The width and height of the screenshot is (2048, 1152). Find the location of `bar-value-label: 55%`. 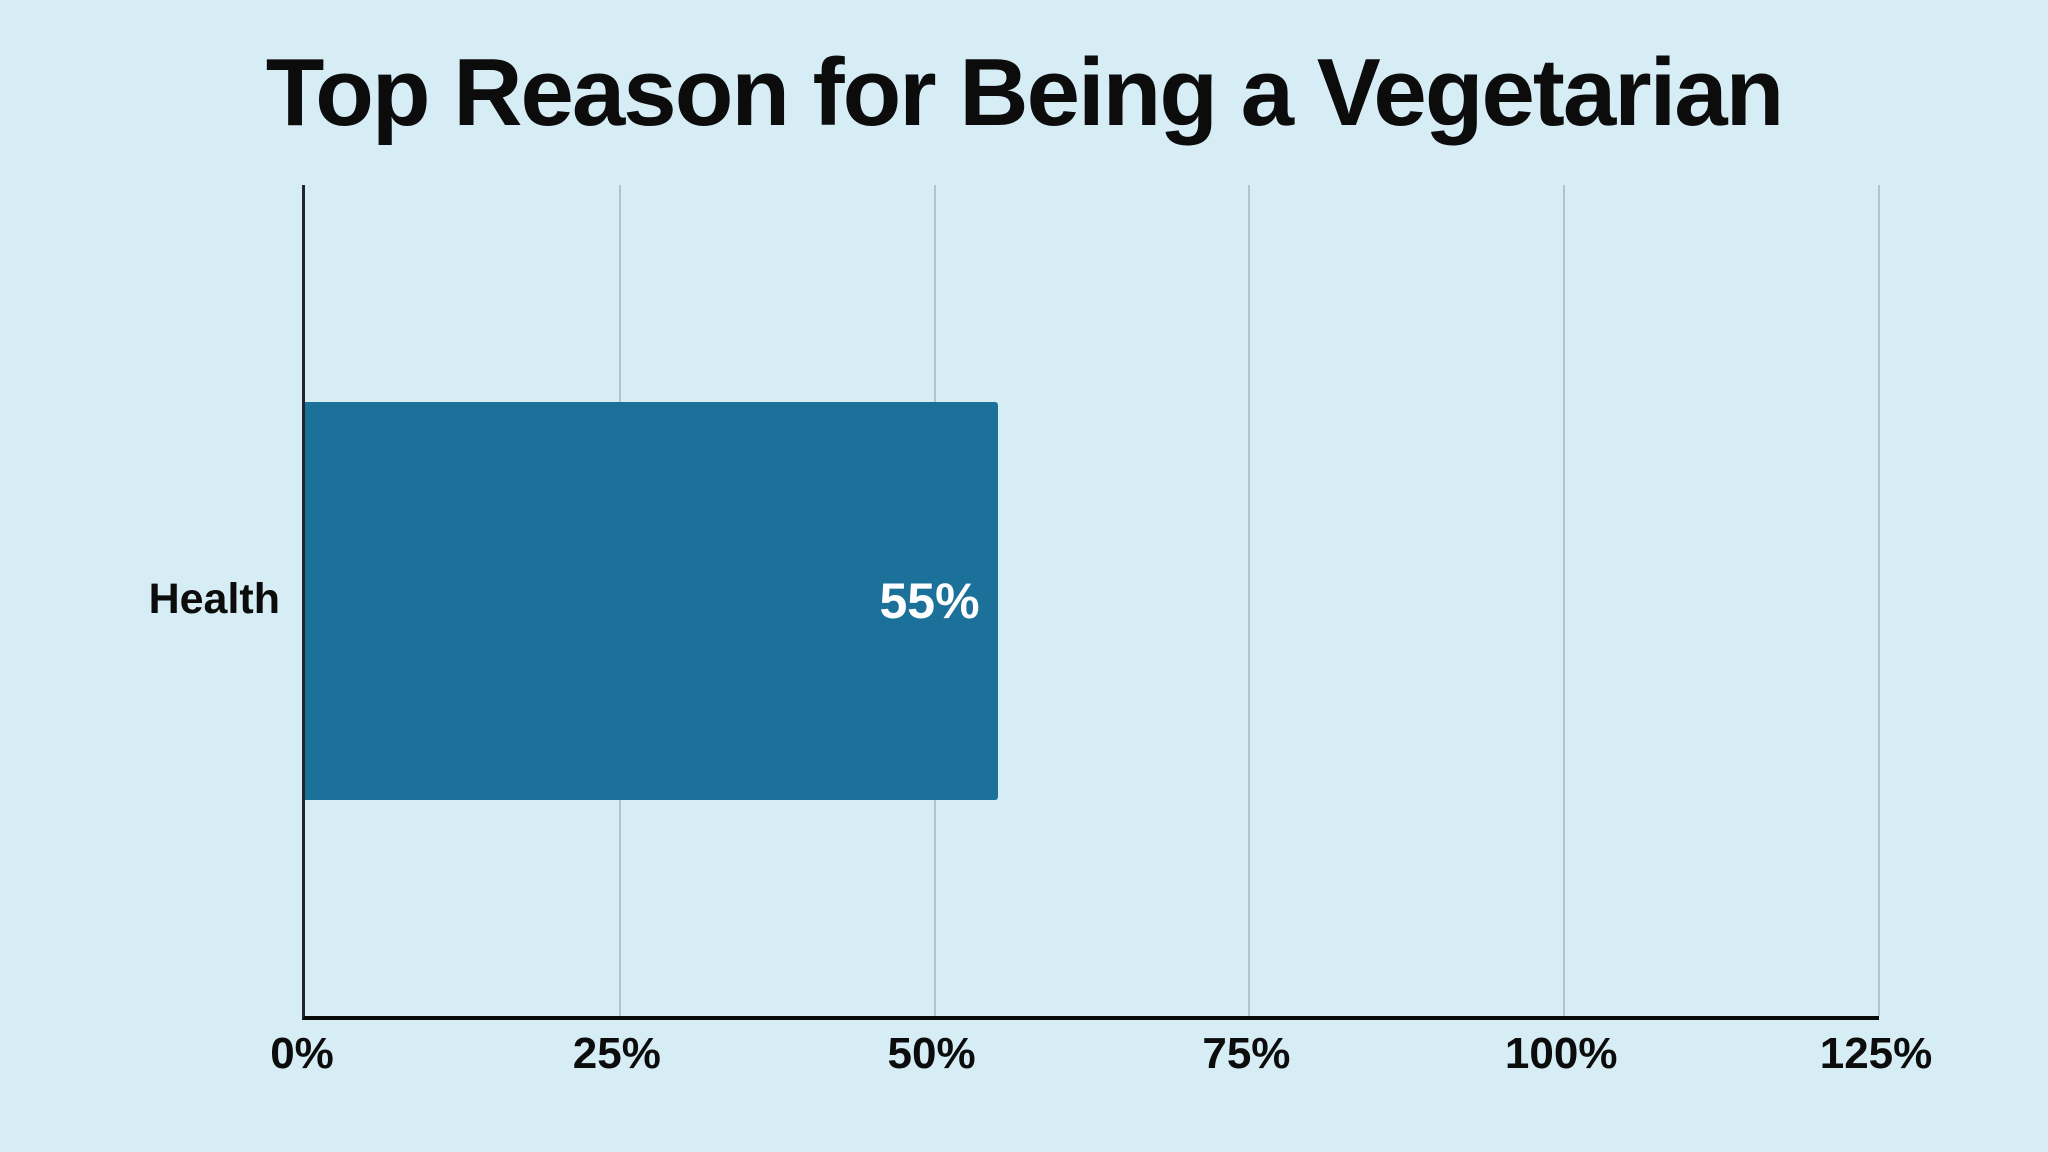

bar-value-label: 55% is located at coordinates (929, 601).